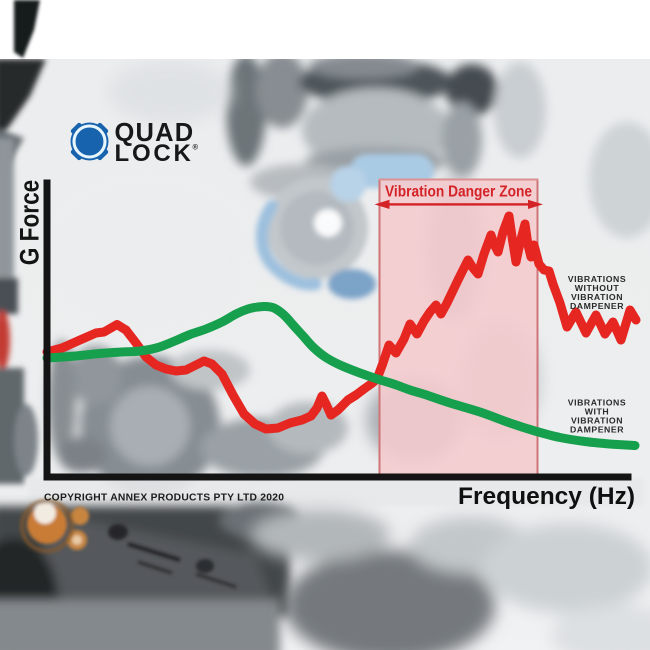  I want to click on svg-text:COPYRIGHT ANNEX PRODUCTS PTY L: COPYRIGHT ANNEX PRODUCTS PTY LTD 2020, so click(164, 498).